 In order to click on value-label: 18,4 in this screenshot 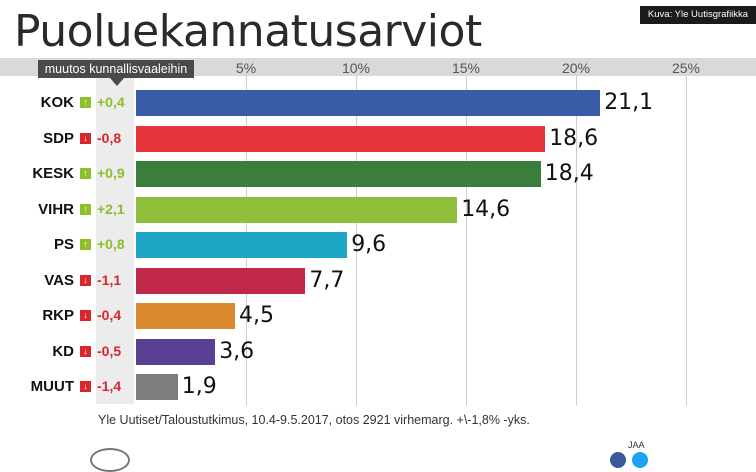, I will do `click(569, 173)`.